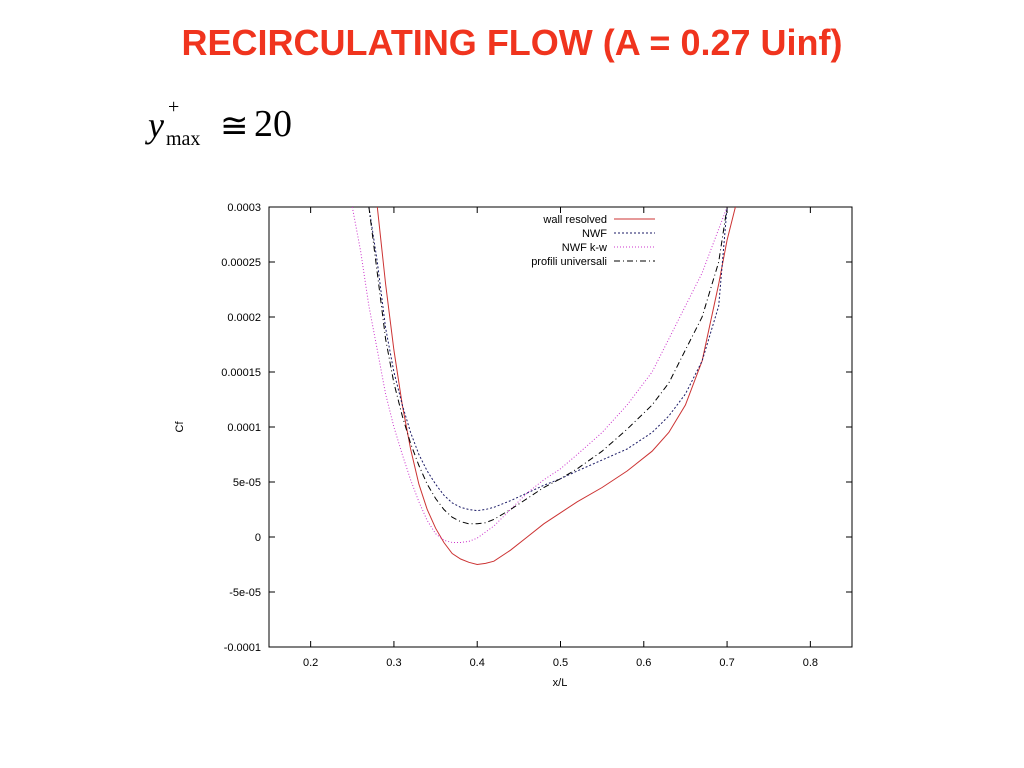 The height and width of the screenshot is (768, 1024). What do you see at coordinates (310, 663) in the screenshot?
I see `x-tick-label: 0.2` at bounding box center [310, 663].